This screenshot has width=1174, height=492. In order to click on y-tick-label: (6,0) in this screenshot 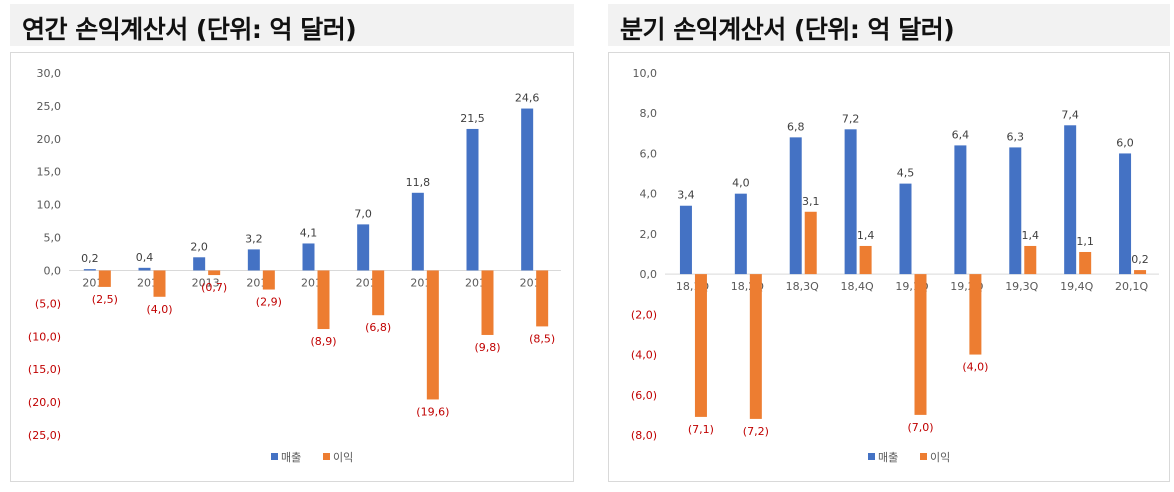, I will do `click(644, 395)`.